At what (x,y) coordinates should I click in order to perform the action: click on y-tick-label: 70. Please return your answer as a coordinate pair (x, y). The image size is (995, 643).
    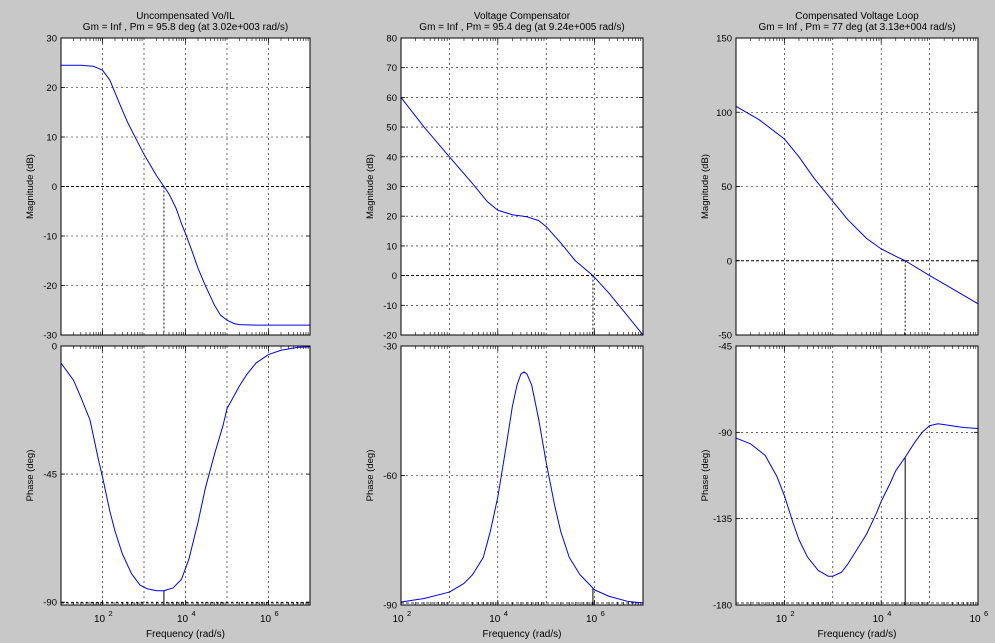
    Looking at the image, I should click on (391, 68).